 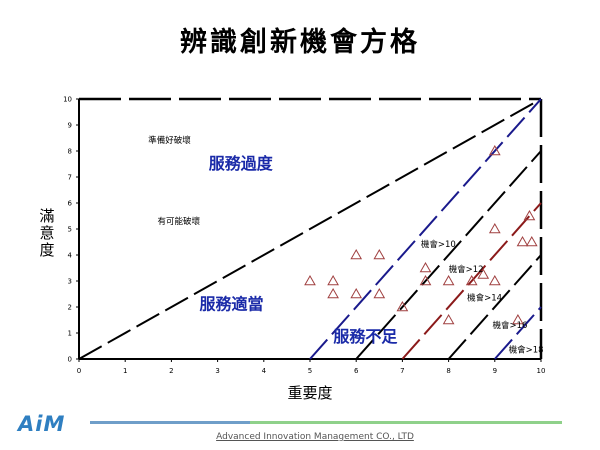 I want to click on y-tick-label: 1, so click(x=70, y=334).